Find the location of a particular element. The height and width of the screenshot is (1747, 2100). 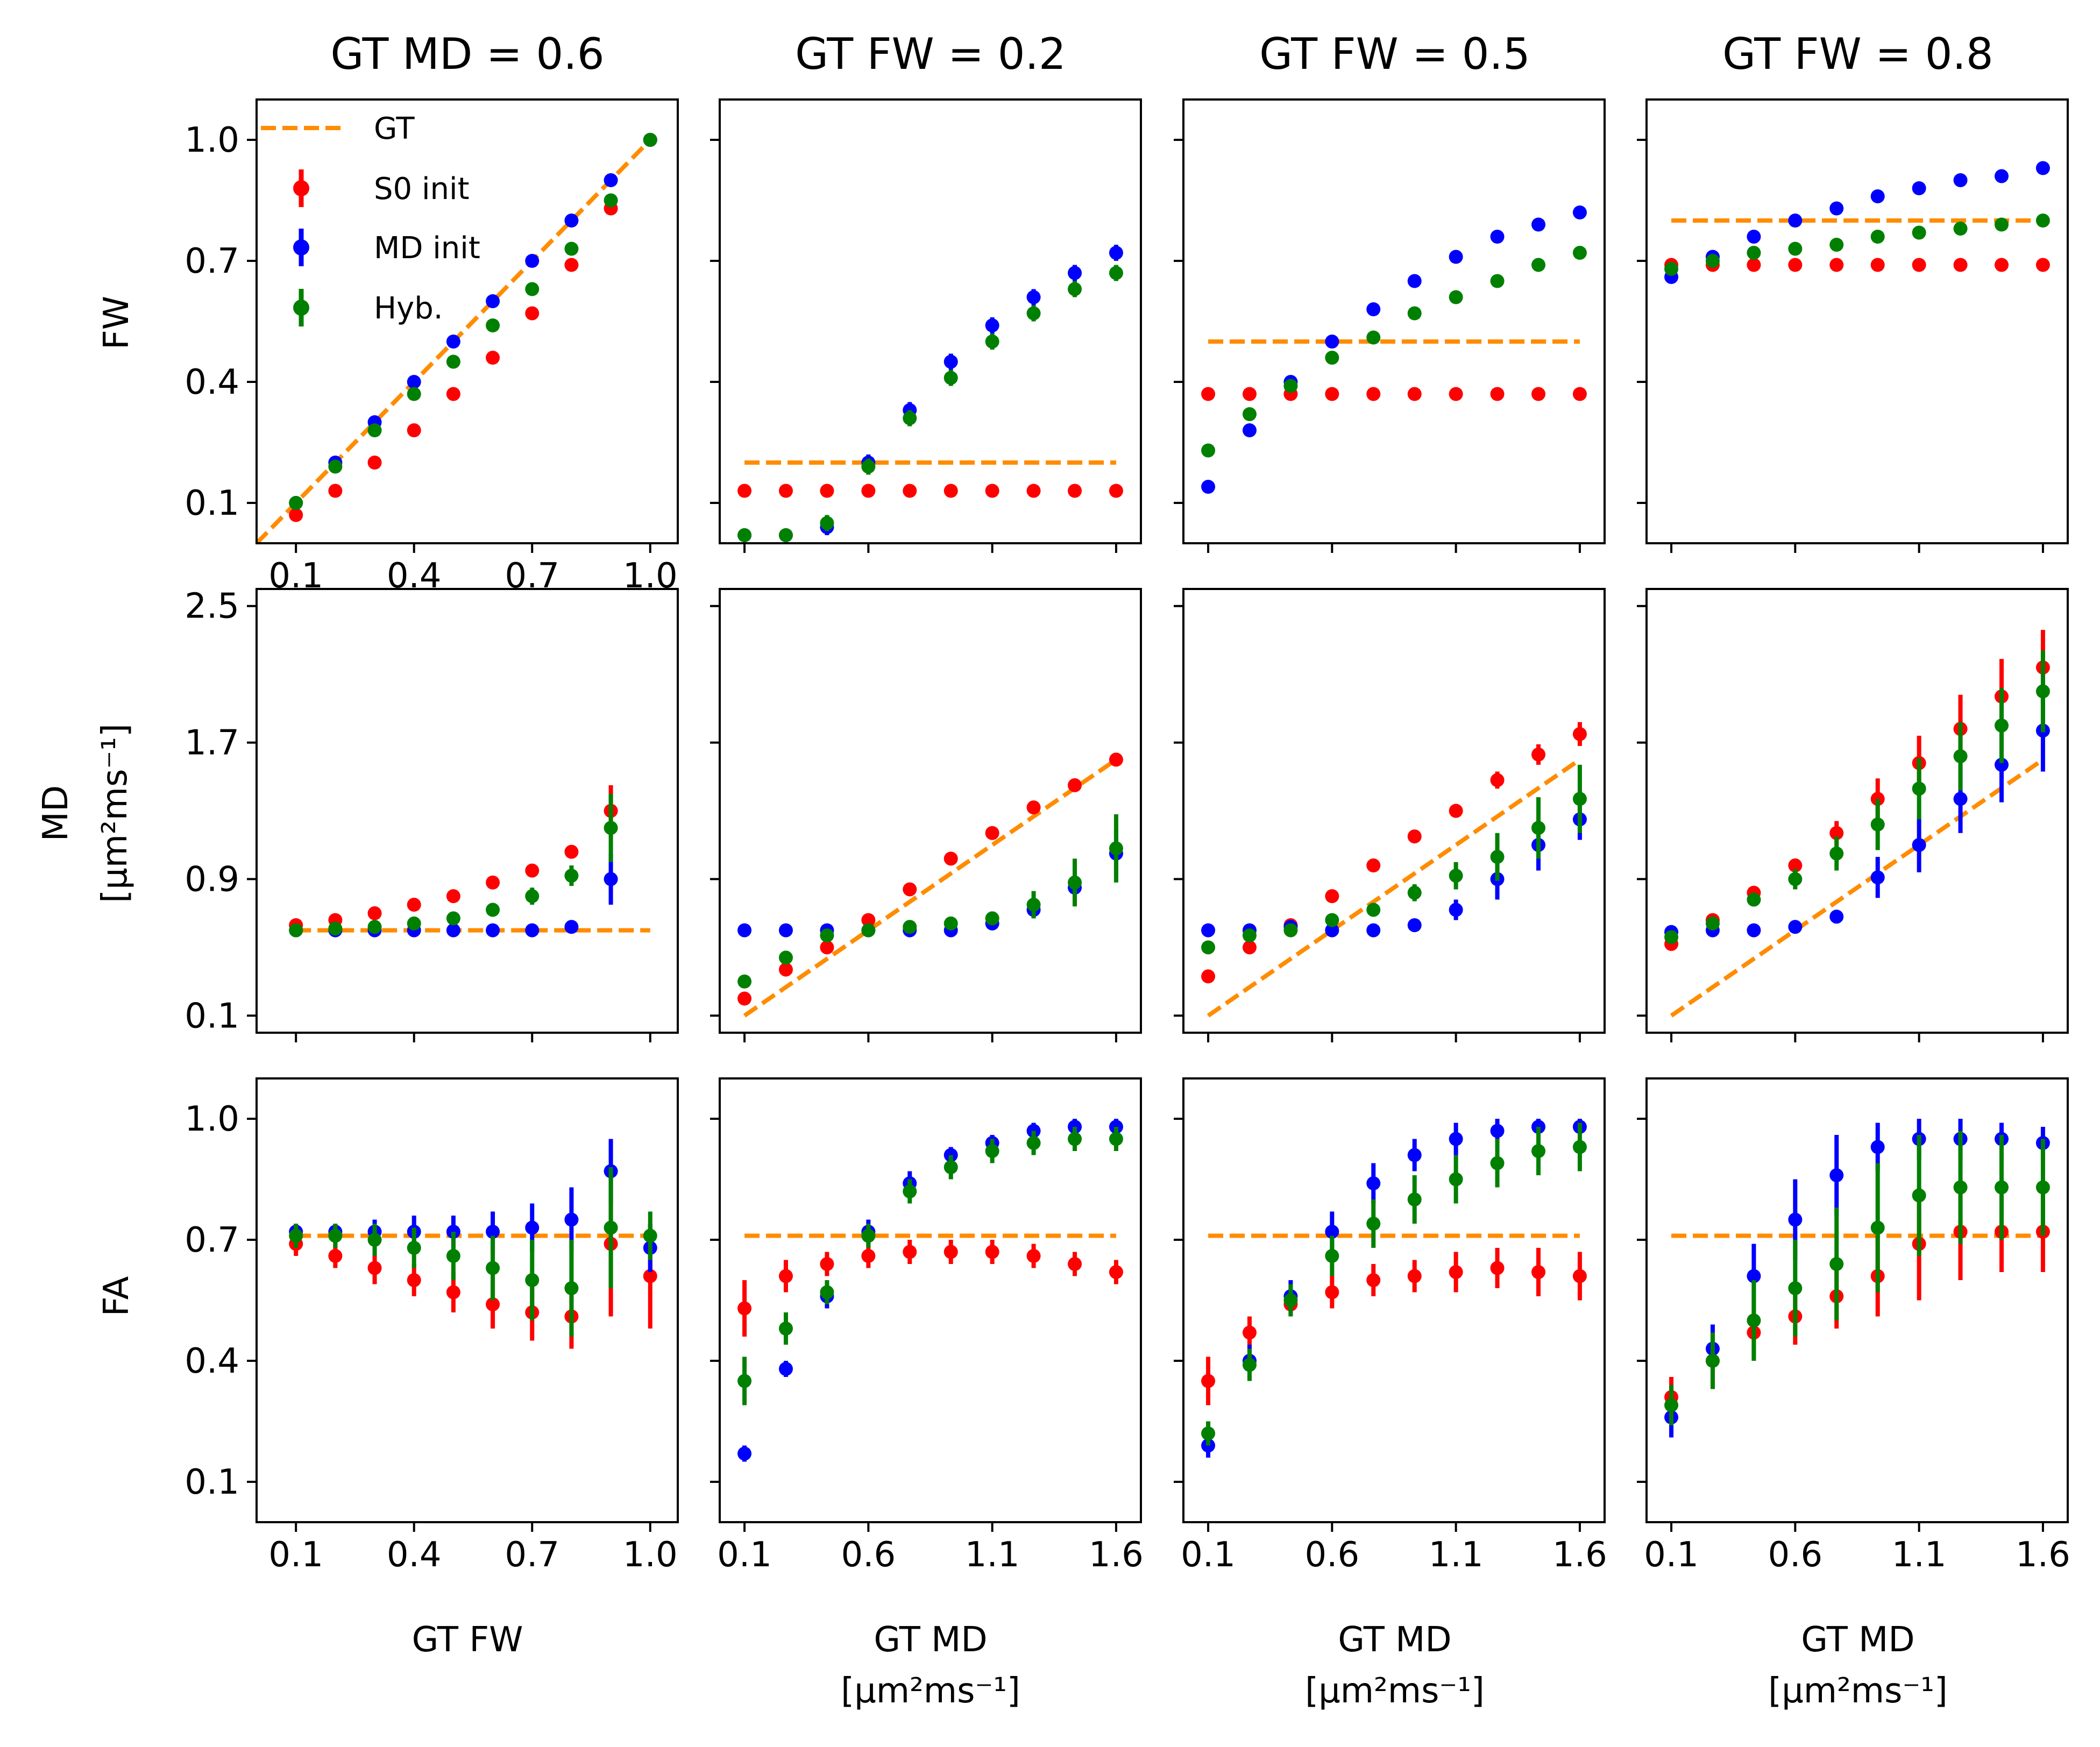

y-tick-label-3: 0.7 is located at coordinates (212, 1240).